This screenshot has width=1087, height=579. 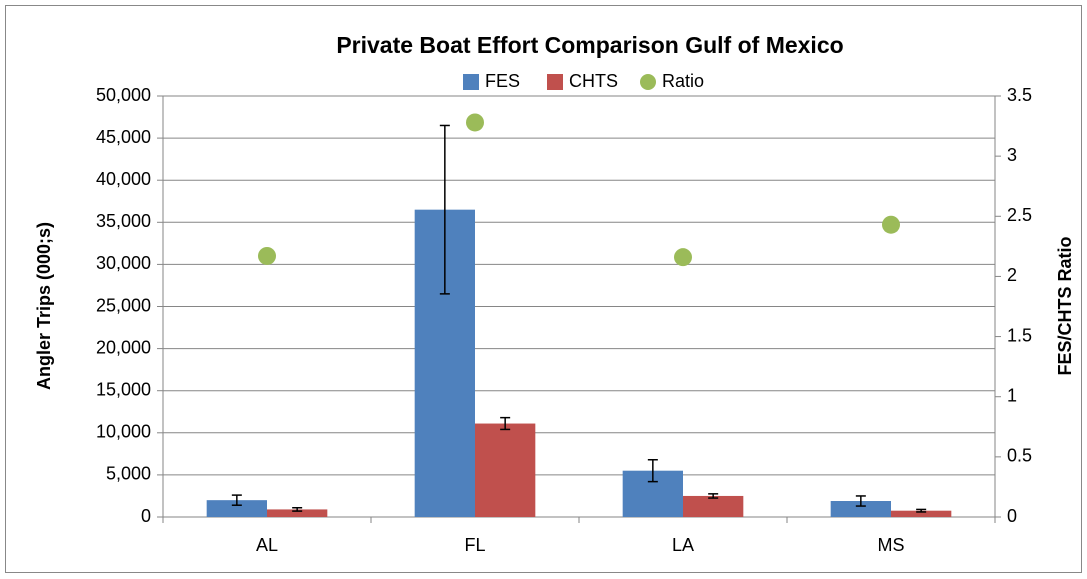 I want to click on y-axis-title: Angler Trips (000;s), so click(x=44, y=306).